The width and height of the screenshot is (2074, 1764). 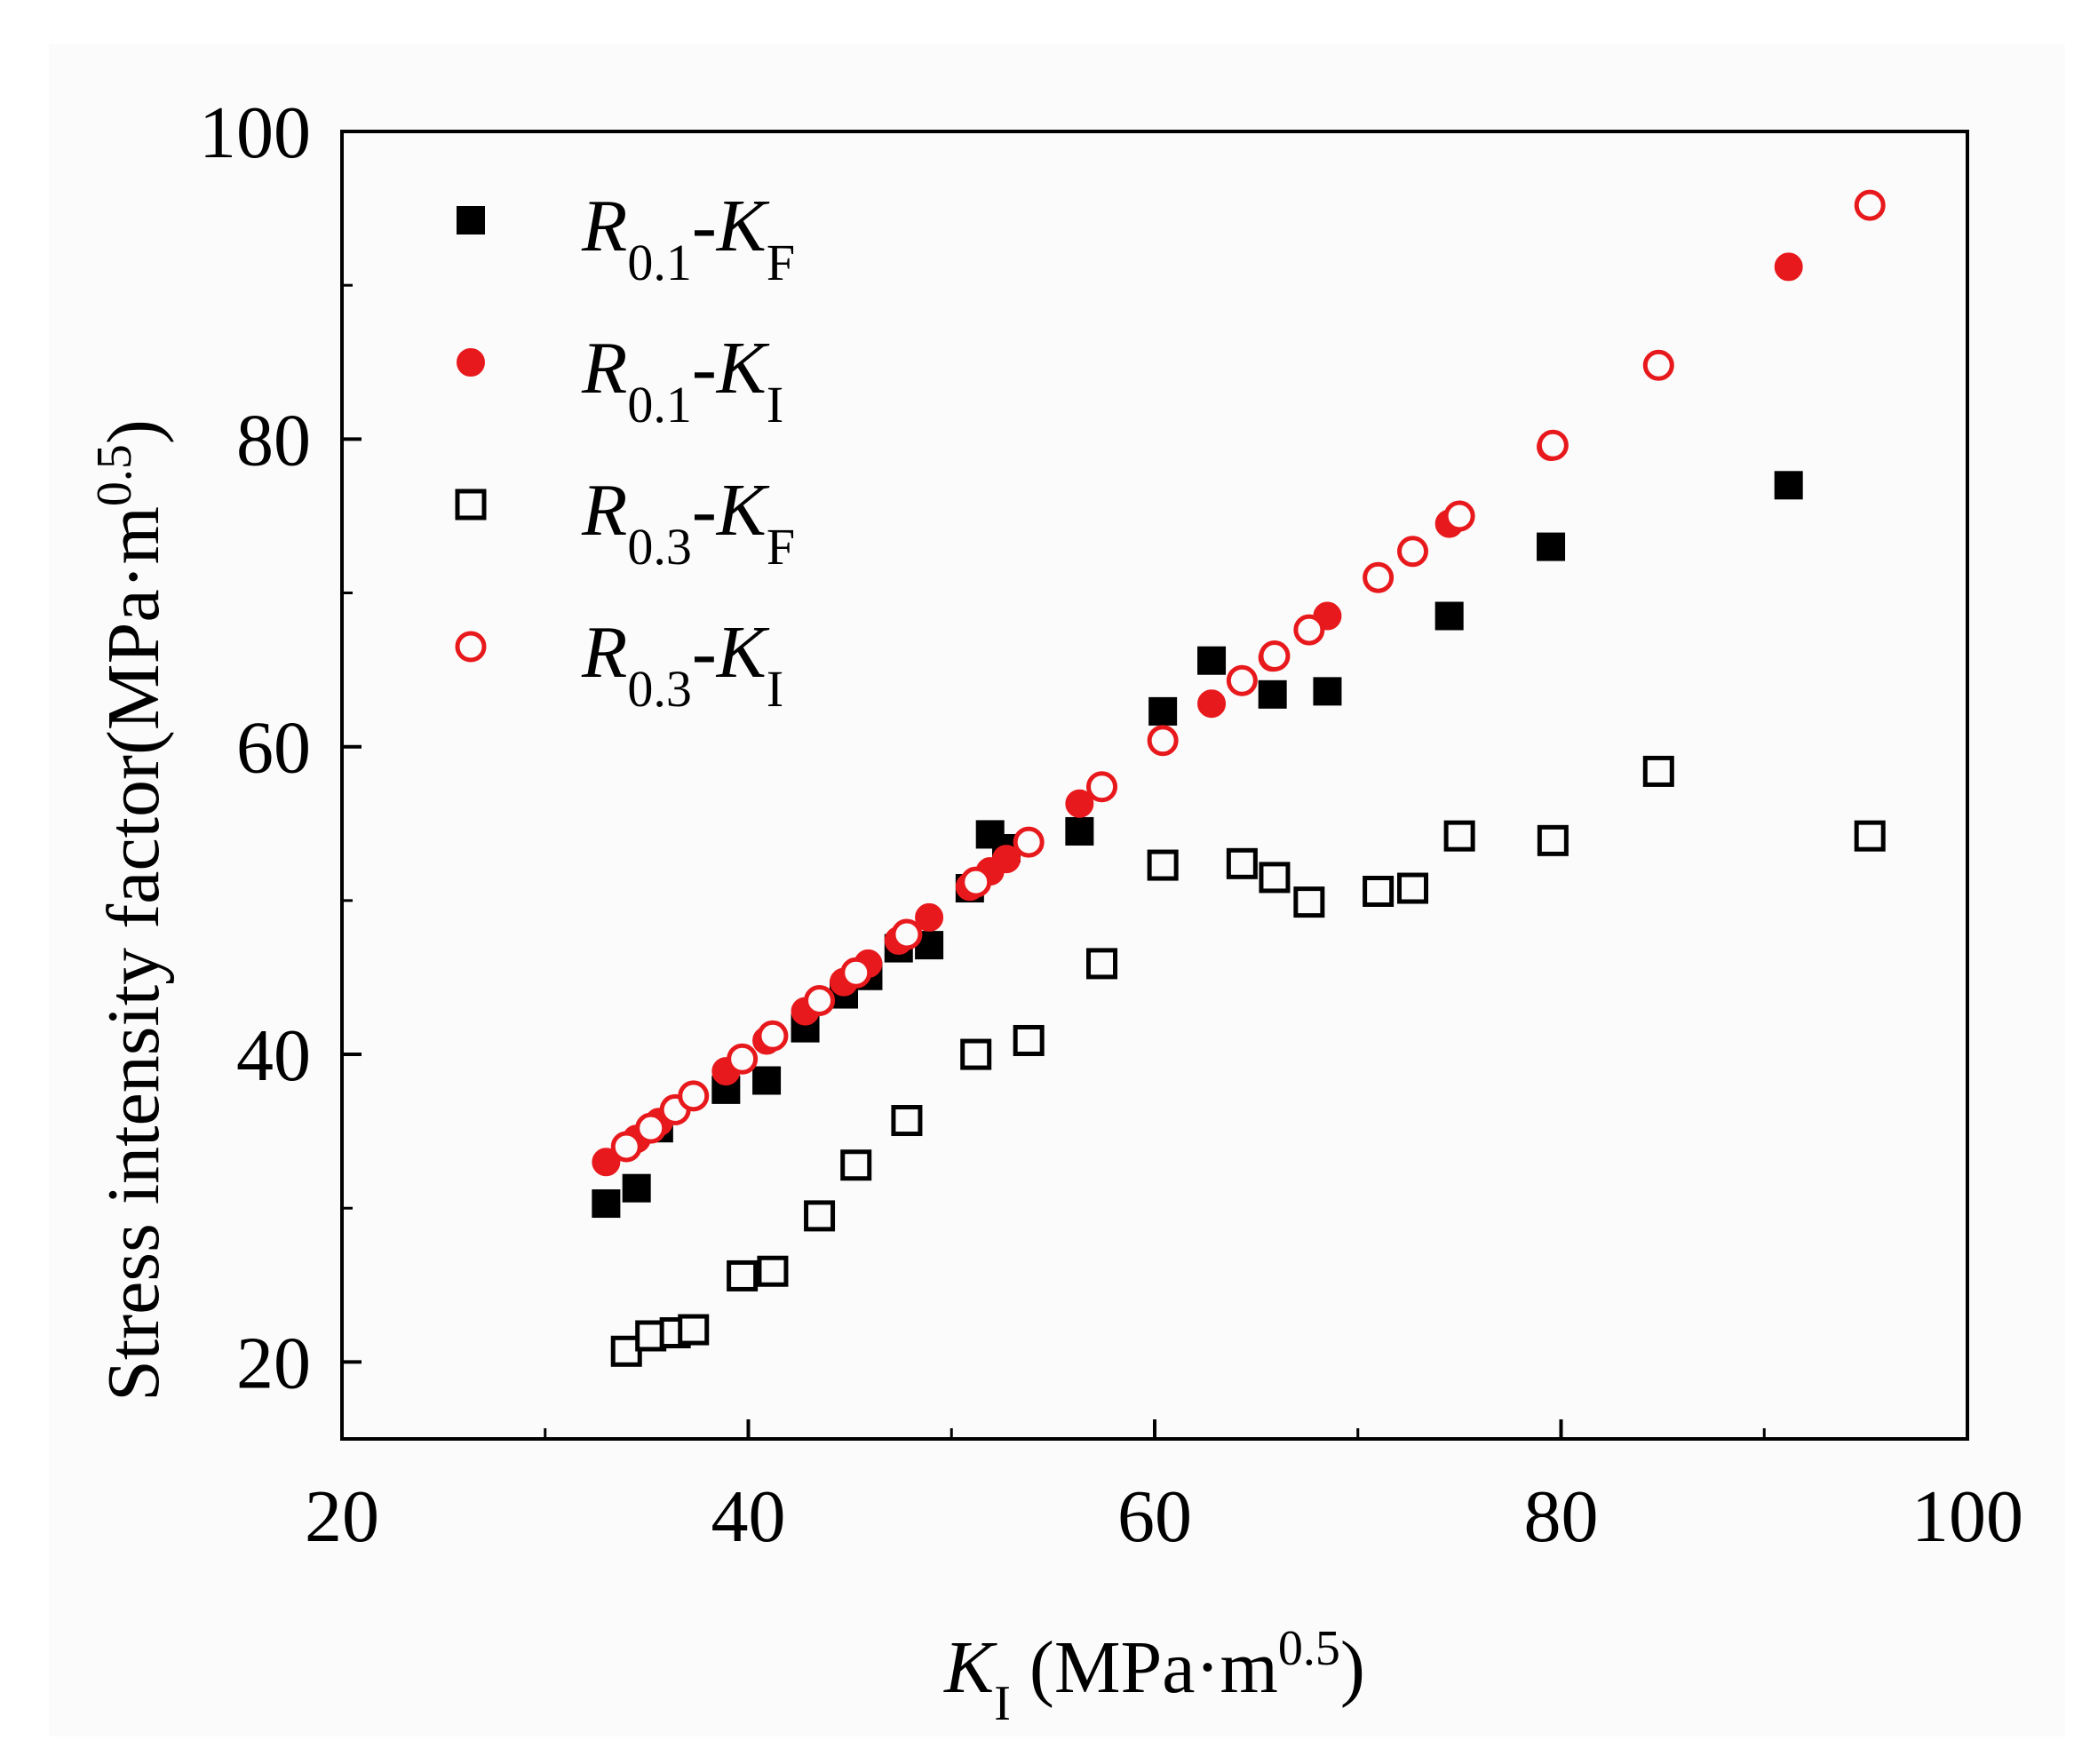 I want to click on y-tick-label: 20, so click(x=273, y=1363).